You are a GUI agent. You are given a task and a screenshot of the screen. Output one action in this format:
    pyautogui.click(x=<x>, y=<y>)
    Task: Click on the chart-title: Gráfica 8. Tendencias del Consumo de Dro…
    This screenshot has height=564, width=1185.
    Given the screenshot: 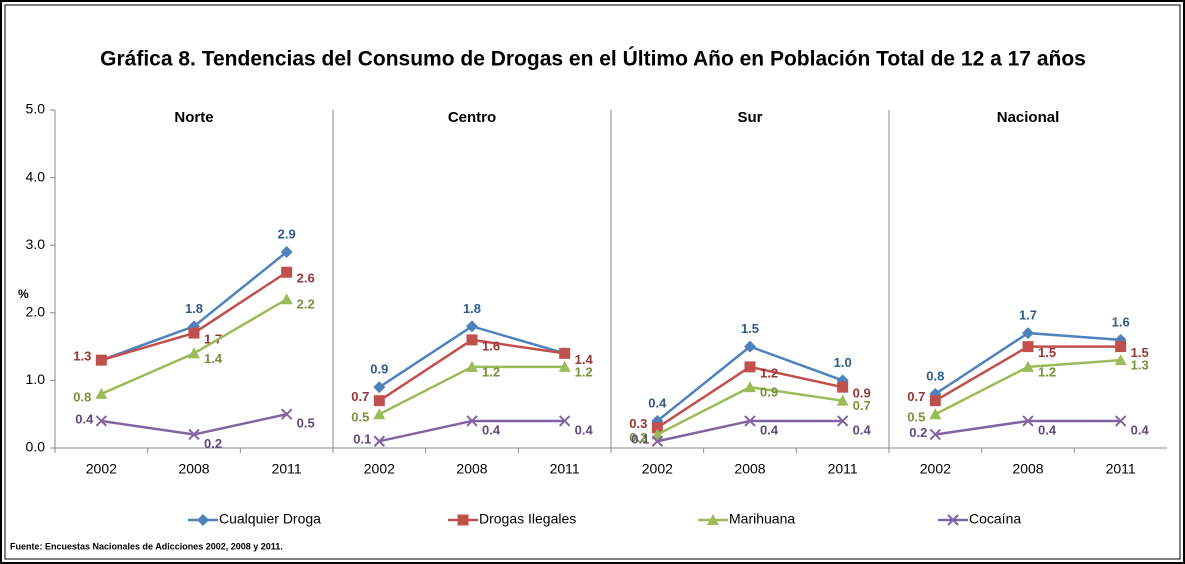 What is the action you would take?
    pyautogui.click(x=593, y=59)
    